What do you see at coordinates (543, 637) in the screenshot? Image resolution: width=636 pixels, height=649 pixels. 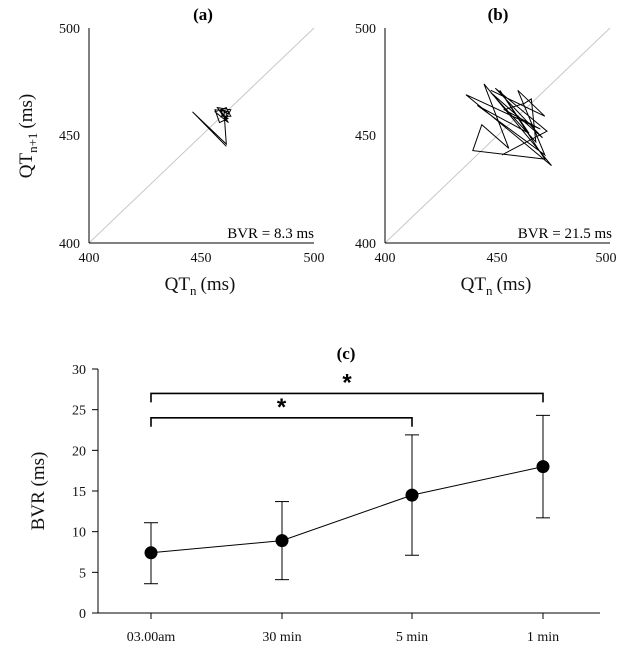 I see `panel-c-xtick-label: 1 min` at bounding box center [543, 637].